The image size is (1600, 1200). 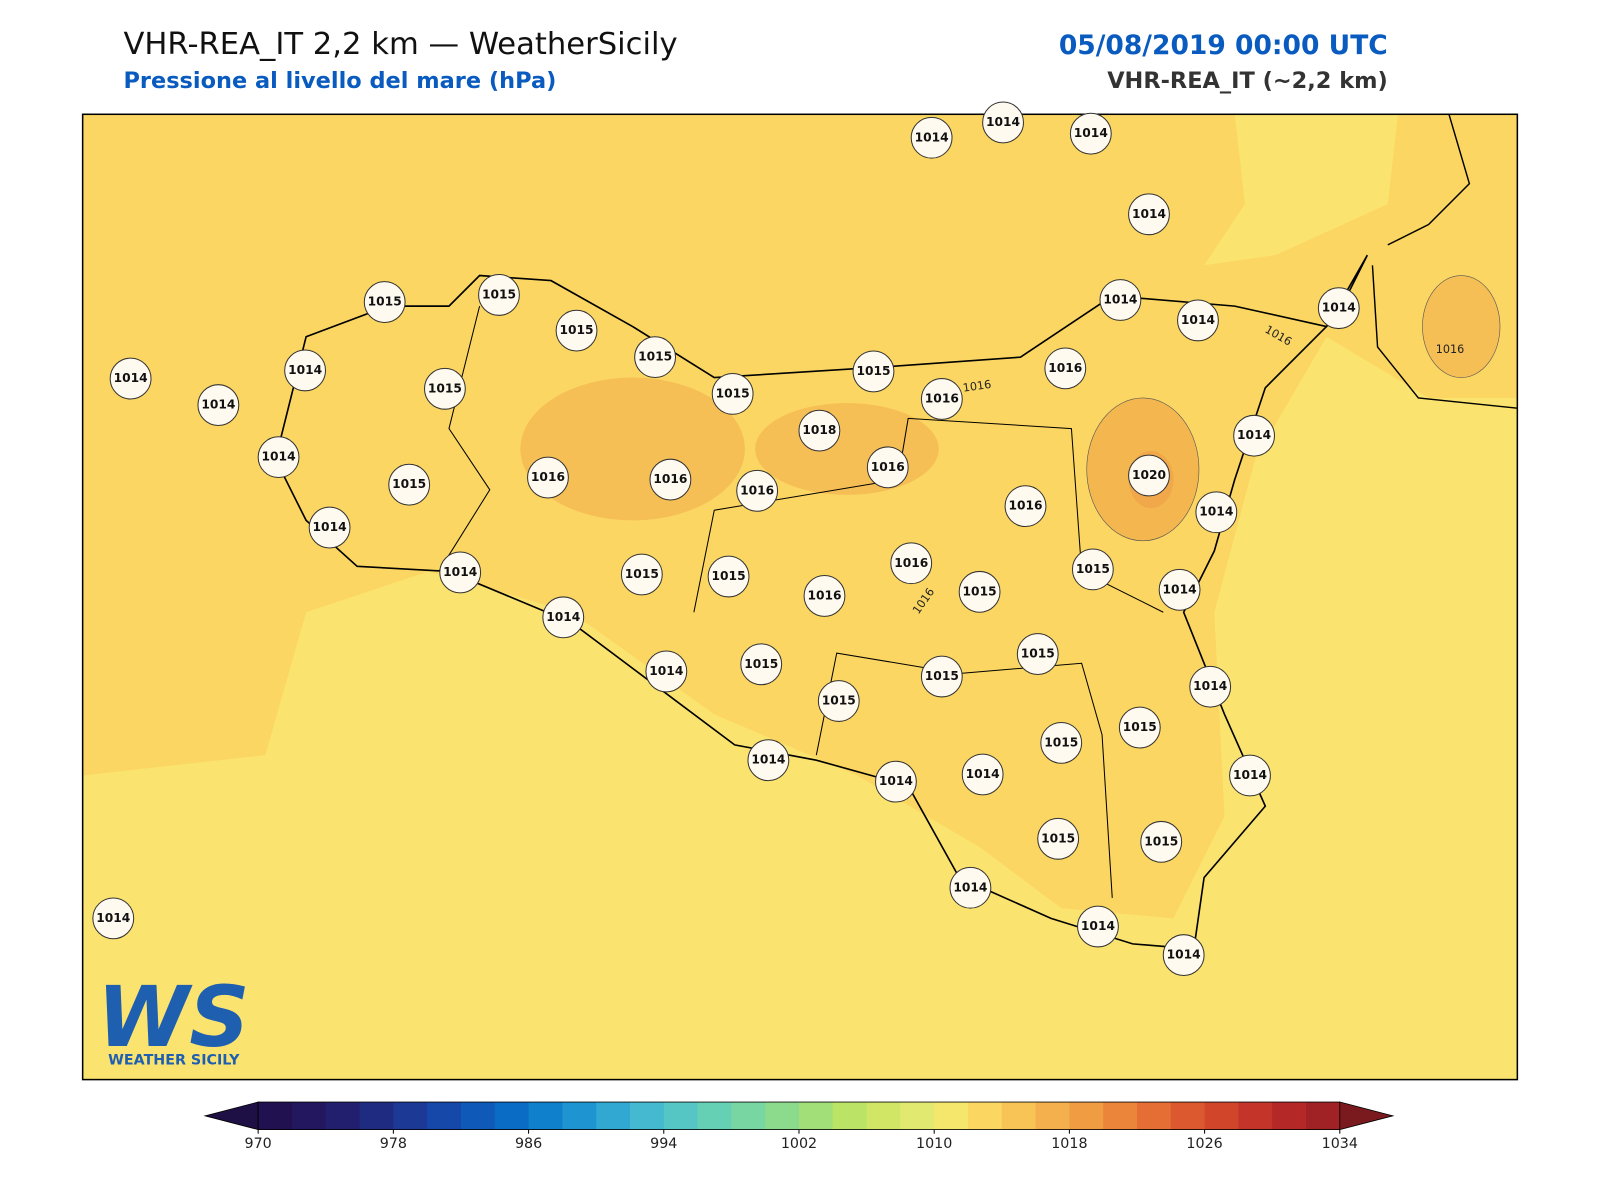 What do you see at coordinates (174, 1060) in the screenshot?
I see `logo-text: WEATHER SICILY` at bounding box center [174, 1060].